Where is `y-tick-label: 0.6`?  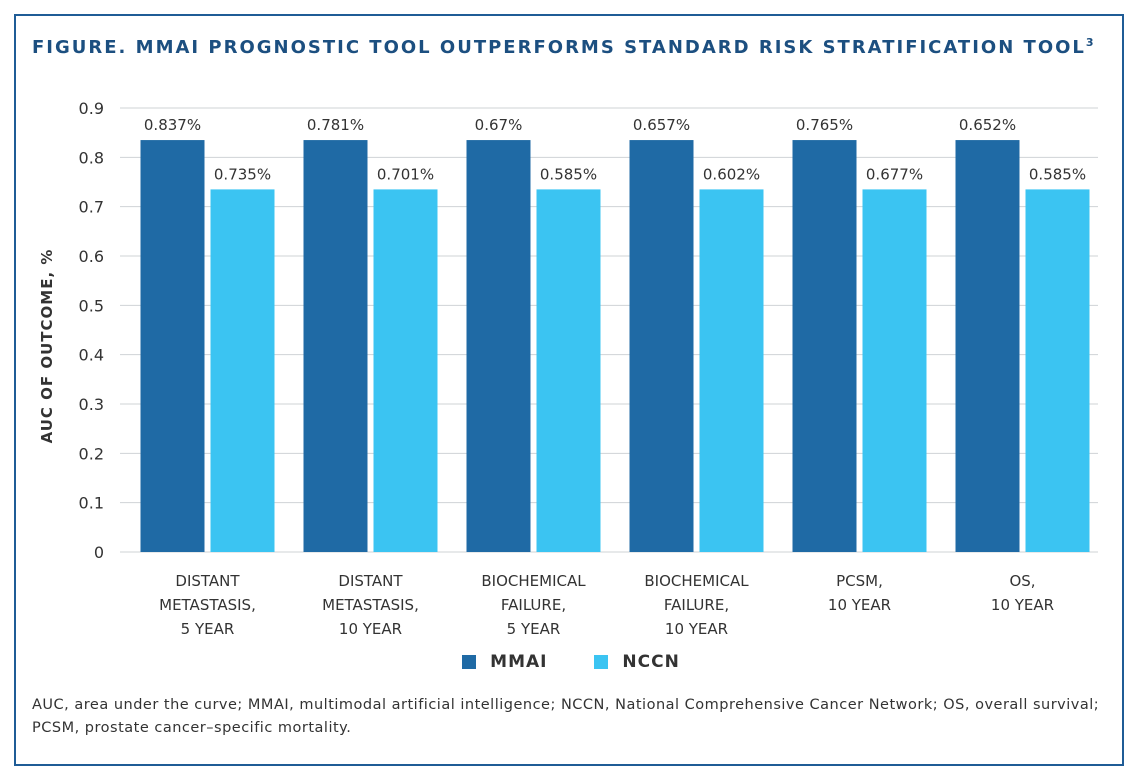
y-tick-label: 0.6 is located at coordinates (91, 256).